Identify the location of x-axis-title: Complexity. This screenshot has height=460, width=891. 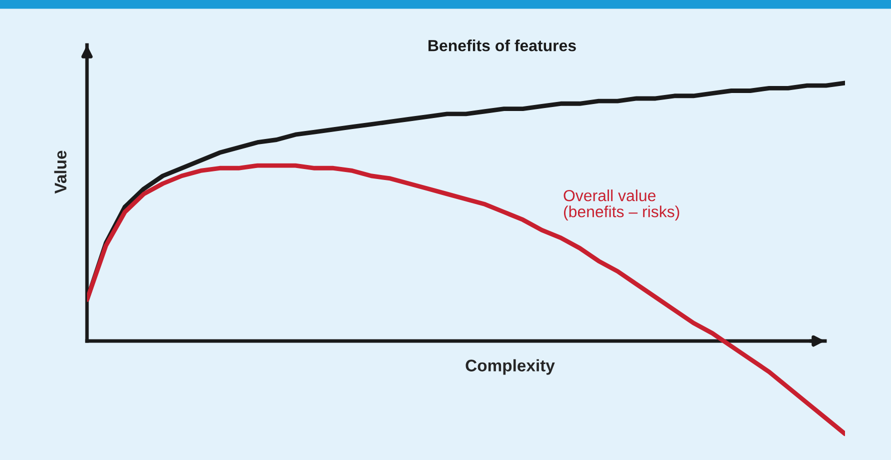
(510, 367).